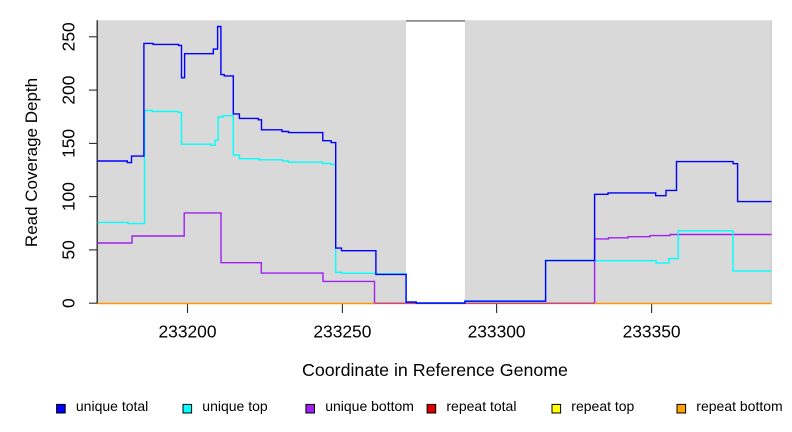 The image size is (792, 432). I want to click on svg-text: unique bottom, so click(369, 406).